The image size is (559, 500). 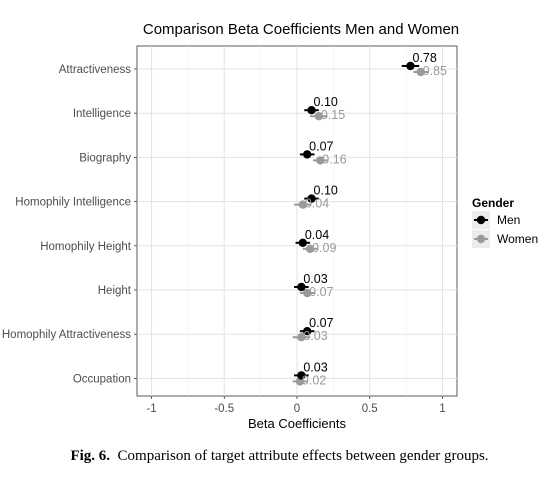 What do you see at coordinates (333, 115) in the screenshot?
I see `women-data-label: 0.15` at bounding box center [333, 115].